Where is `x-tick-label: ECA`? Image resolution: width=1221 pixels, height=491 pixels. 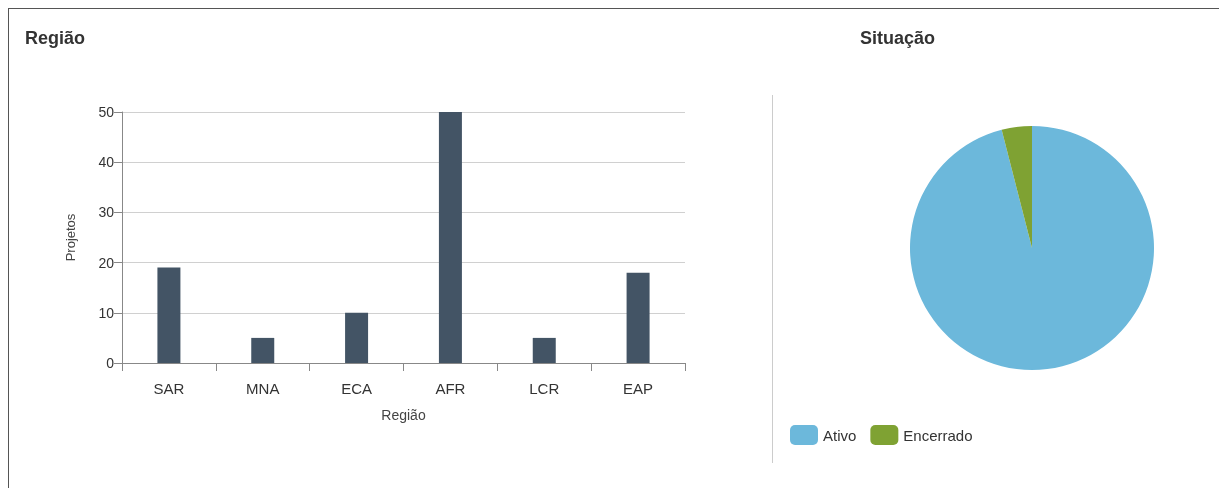
x-tick-label: ECA is located at coordinates (357, 388).